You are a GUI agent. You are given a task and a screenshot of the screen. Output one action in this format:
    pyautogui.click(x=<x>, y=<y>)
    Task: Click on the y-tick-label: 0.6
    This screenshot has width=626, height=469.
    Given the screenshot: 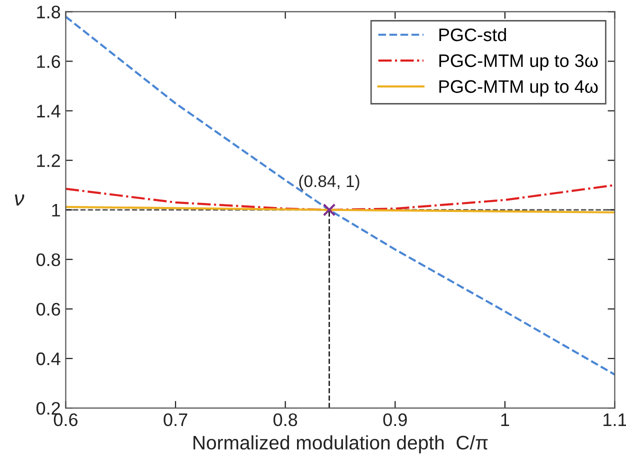 What is the action you would take?
    pyautogui.click(x=48, y=309)
    